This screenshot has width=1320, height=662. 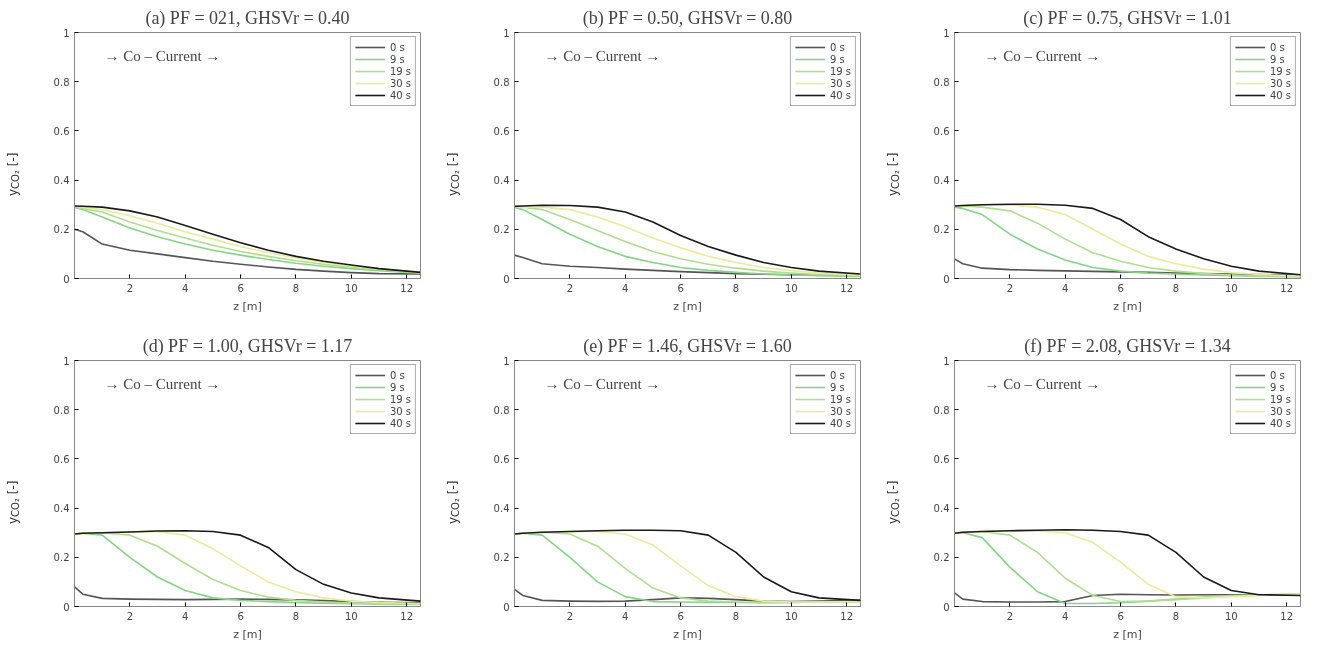 I want to click on line-series, so click(x=247, y=251).